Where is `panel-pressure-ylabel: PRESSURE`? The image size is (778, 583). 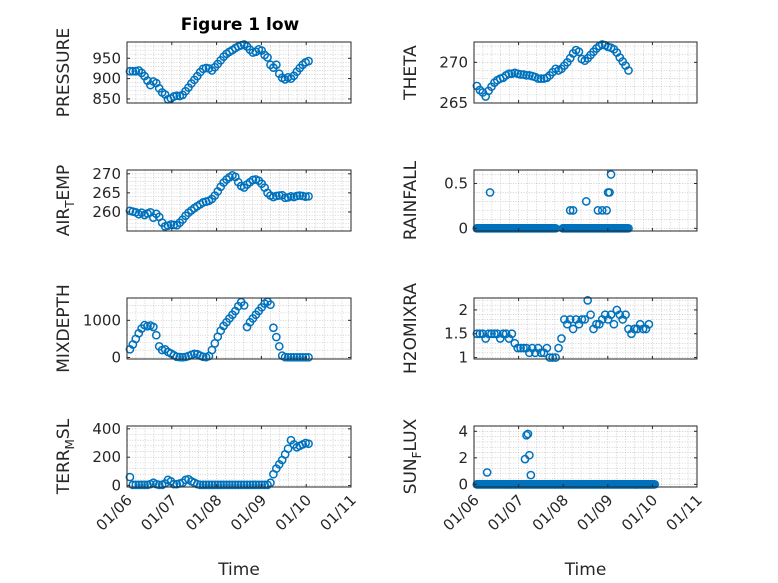 panel-pressure-ylabel: PRESSURE is located at coordinates (64, 72).